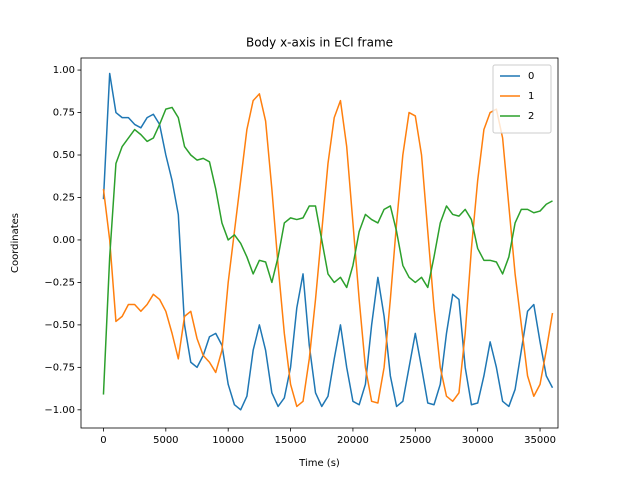  What do you see at coordinates (59, 367) in the screenshot?
I see `y-tick-label: −0.75` at bounding box center [59, 367].